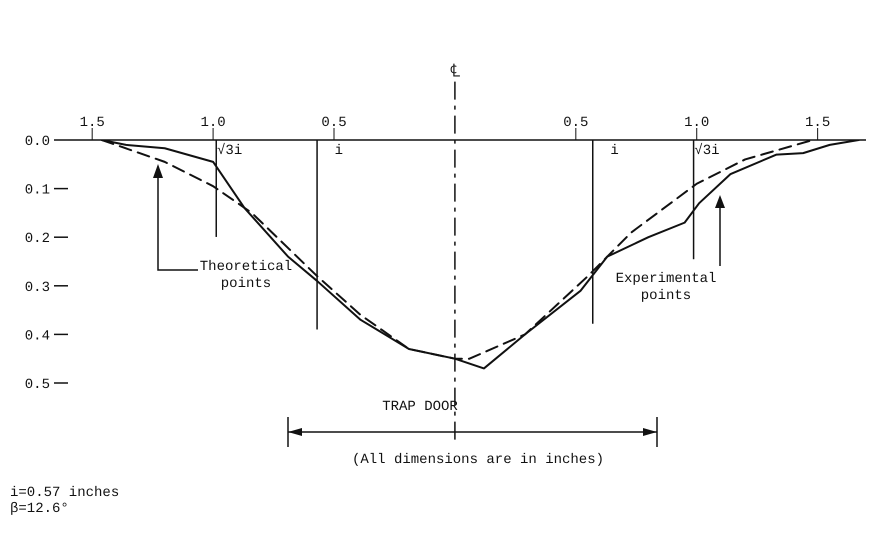  What do you see at coordinates (455, 72) in the screenshot?
I see `ref-line-label: ℄` at bounding box center [455, 72].